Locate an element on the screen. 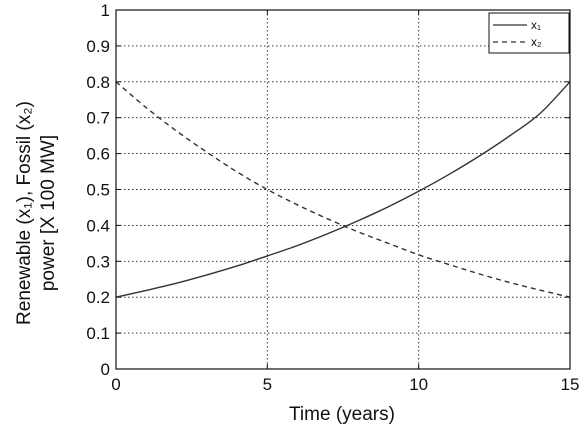 The width and height of the screenshot is (587, 435). legend-label-x1: x₁ is located at coordinates (536, 25).